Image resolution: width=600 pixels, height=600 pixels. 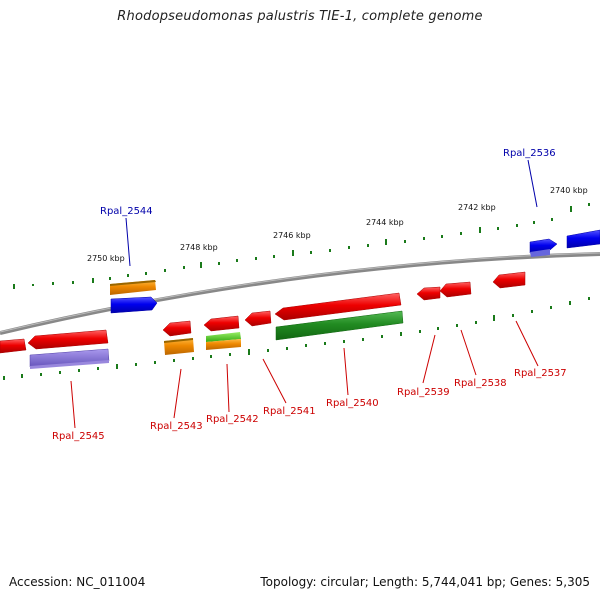 I want to click on outer-tick-ring, so click(x=301, y=246).